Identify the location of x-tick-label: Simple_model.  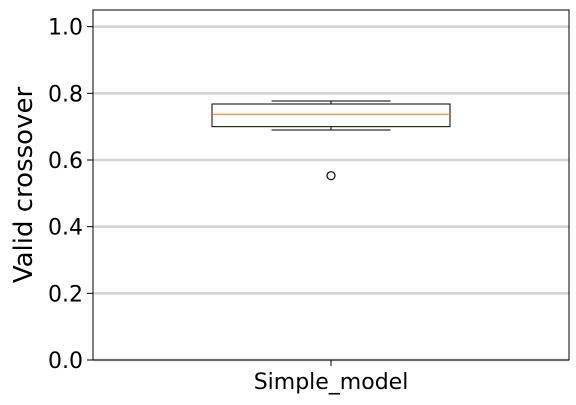
(331, 382).